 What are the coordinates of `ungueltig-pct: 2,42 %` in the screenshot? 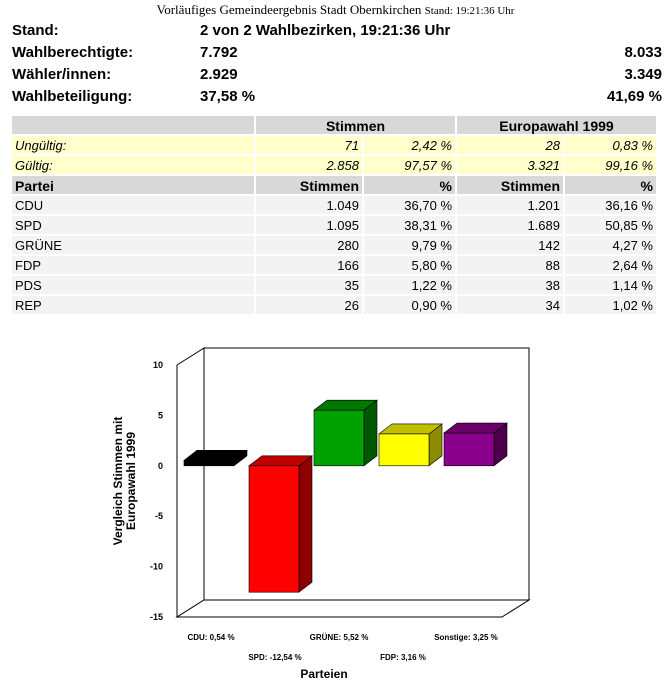 It's located at (409, 145).